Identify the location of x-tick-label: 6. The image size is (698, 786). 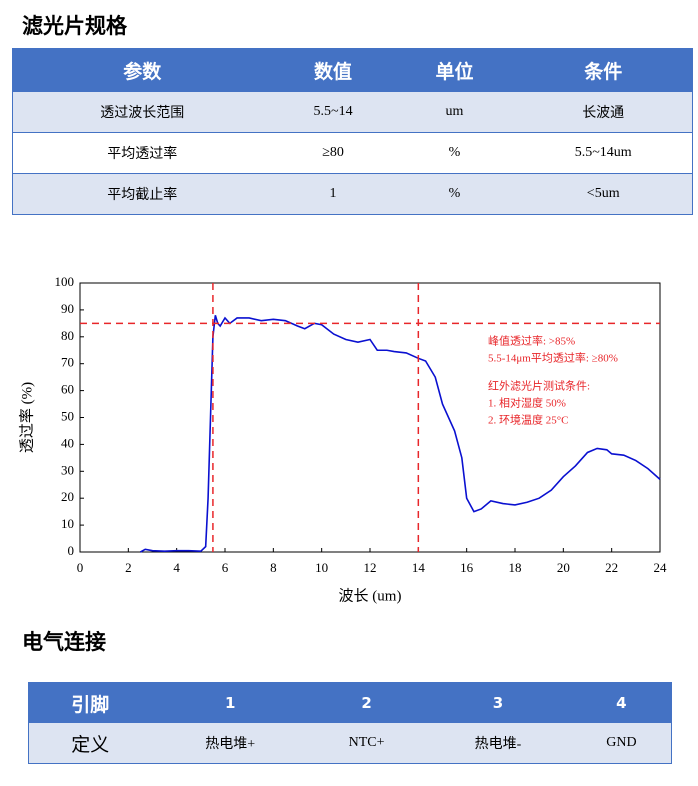
(225, 567).